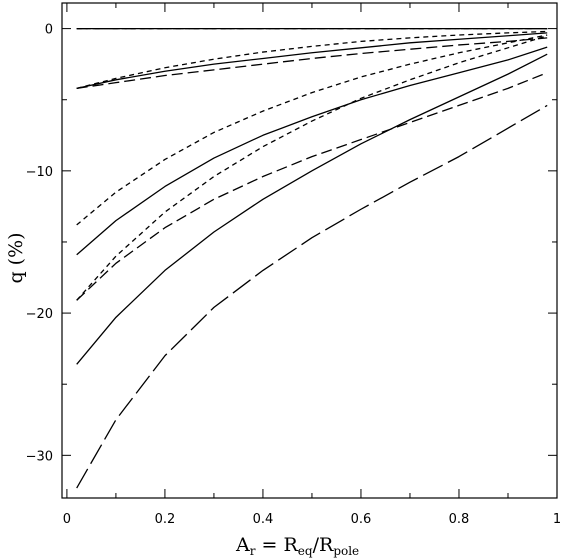 Image resolution: width=564 pixels, height=560 pixels. I want to click on x-tick-label: 1, so click(557, 519).